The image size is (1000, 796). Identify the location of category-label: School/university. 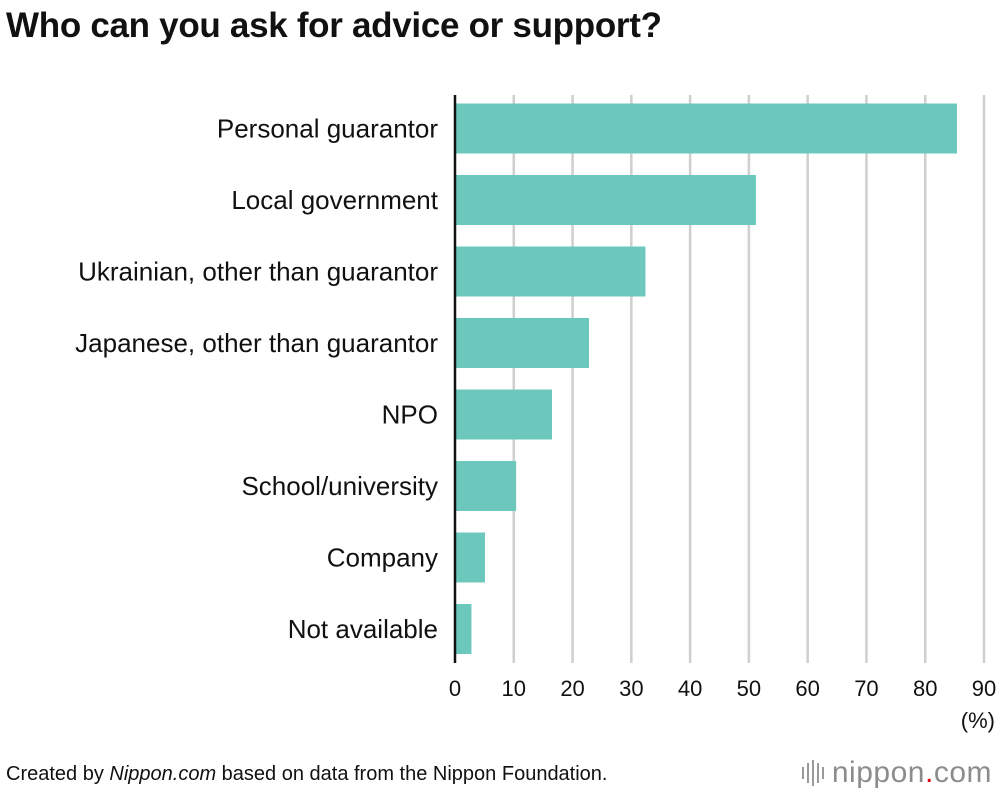
(339, 486).